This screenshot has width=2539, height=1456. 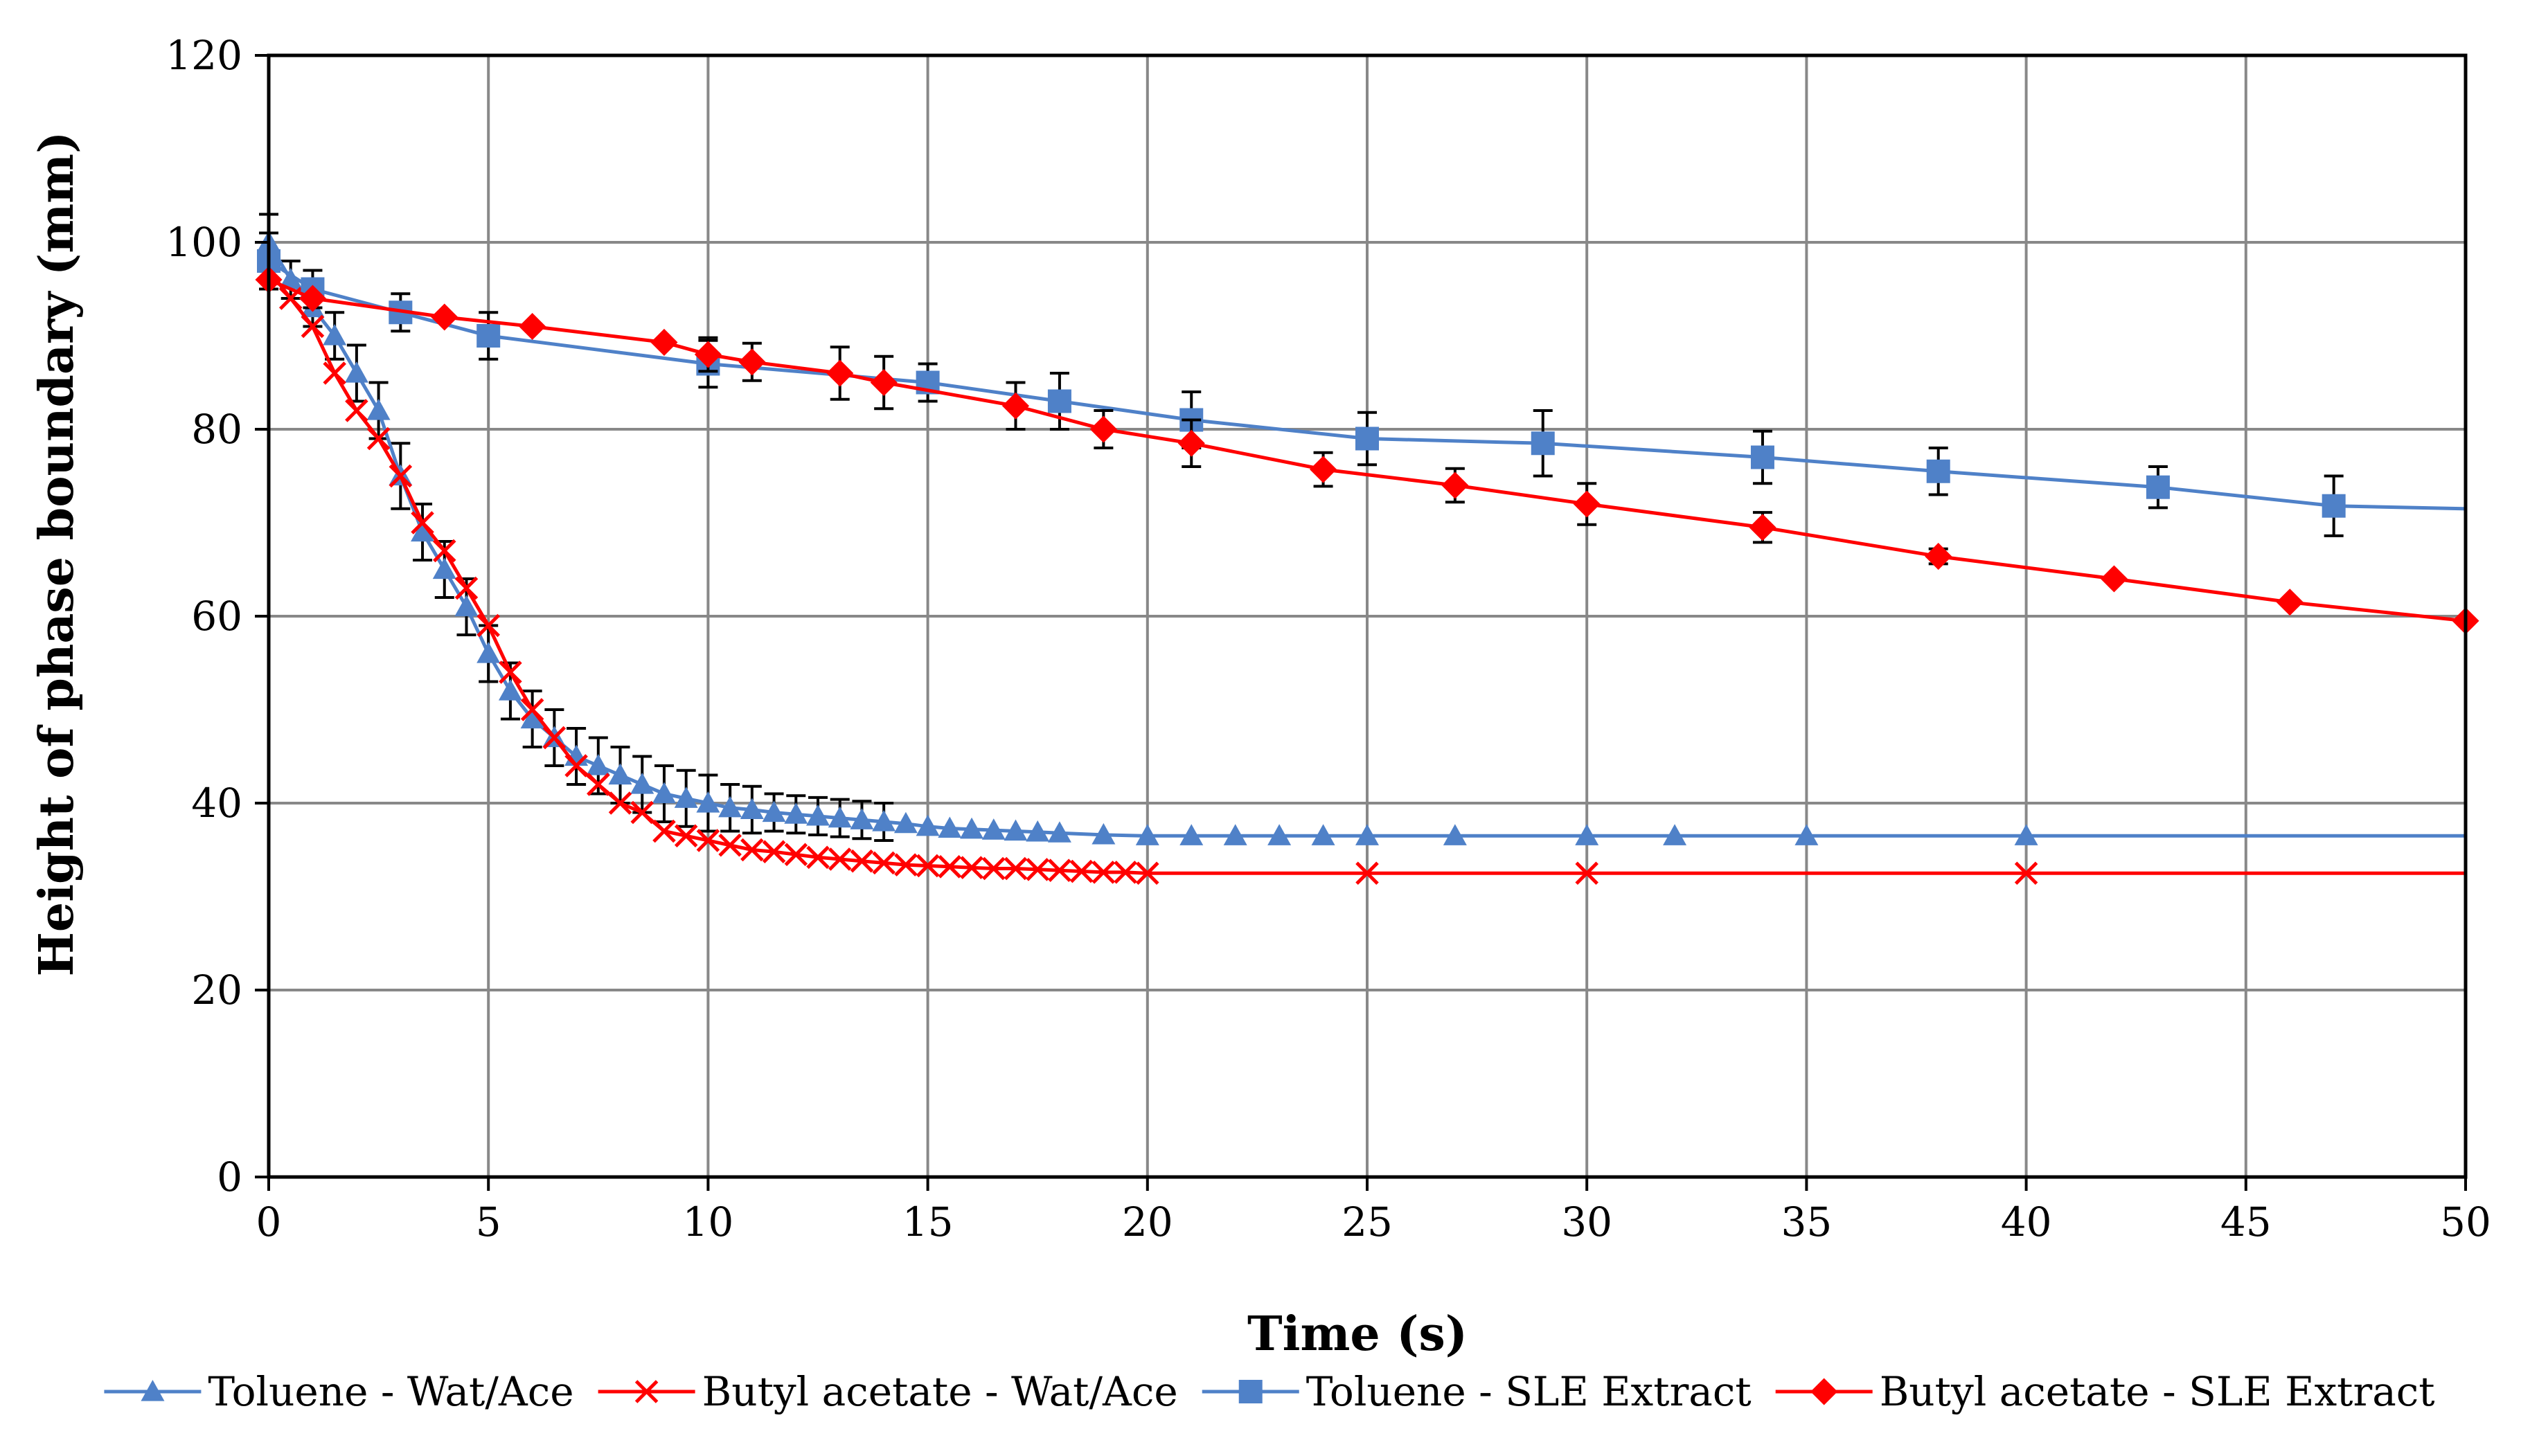 I want to click on x-tick-label: 50, so click(x=2465, y=1222).